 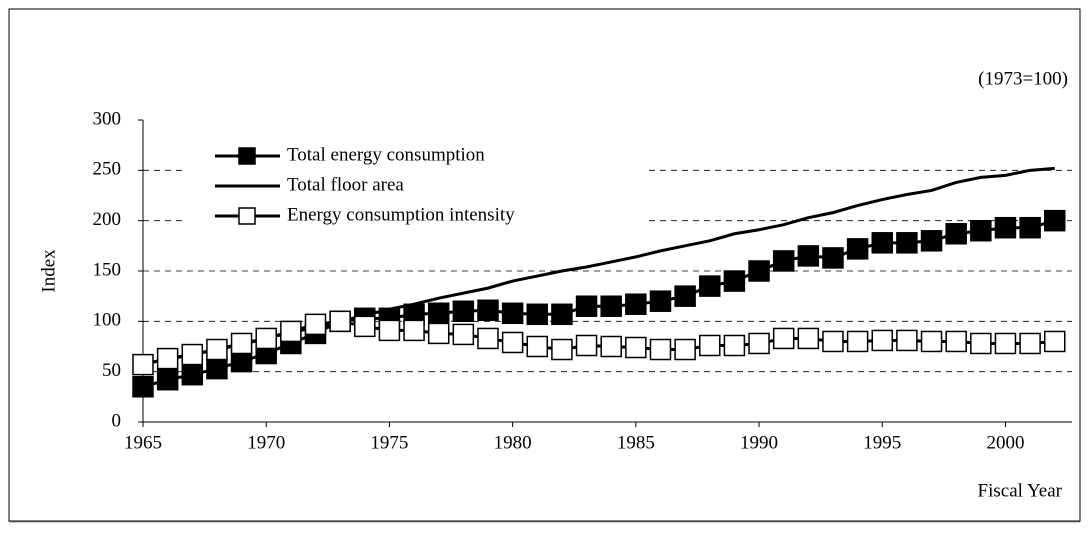 I want to click on y-tick-label: 300, so click(x=107, y=118).